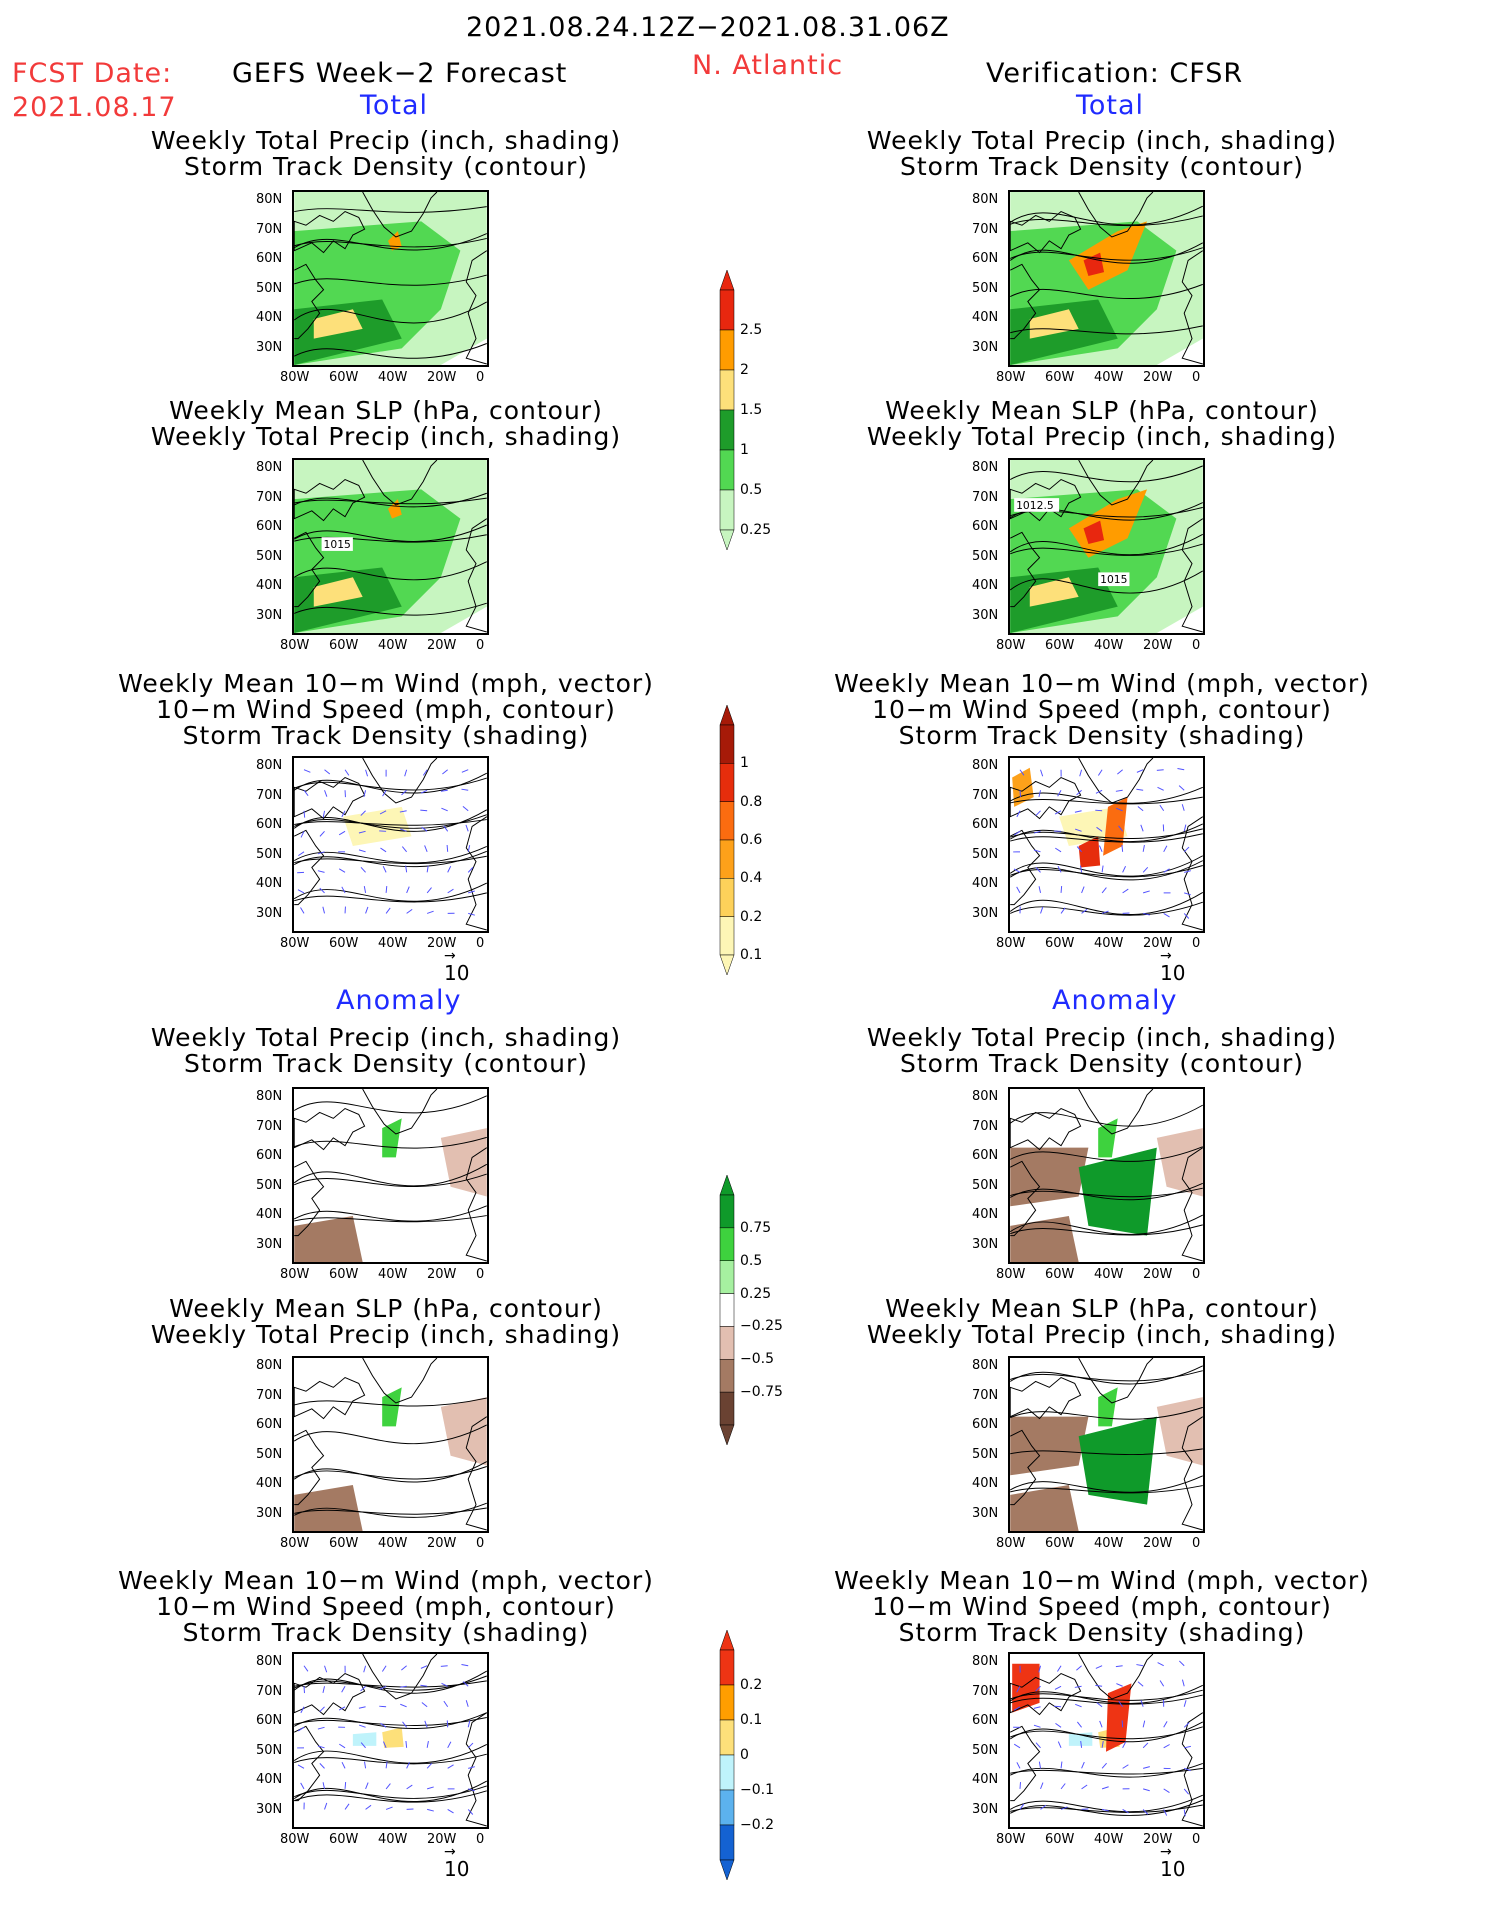 This screenshot has width=1487, height=1925. What do you see at coordinates (751, 330) in the screenshot?
I see `colorbar-tick-label: 2.5` at bounding box center [751, 330].